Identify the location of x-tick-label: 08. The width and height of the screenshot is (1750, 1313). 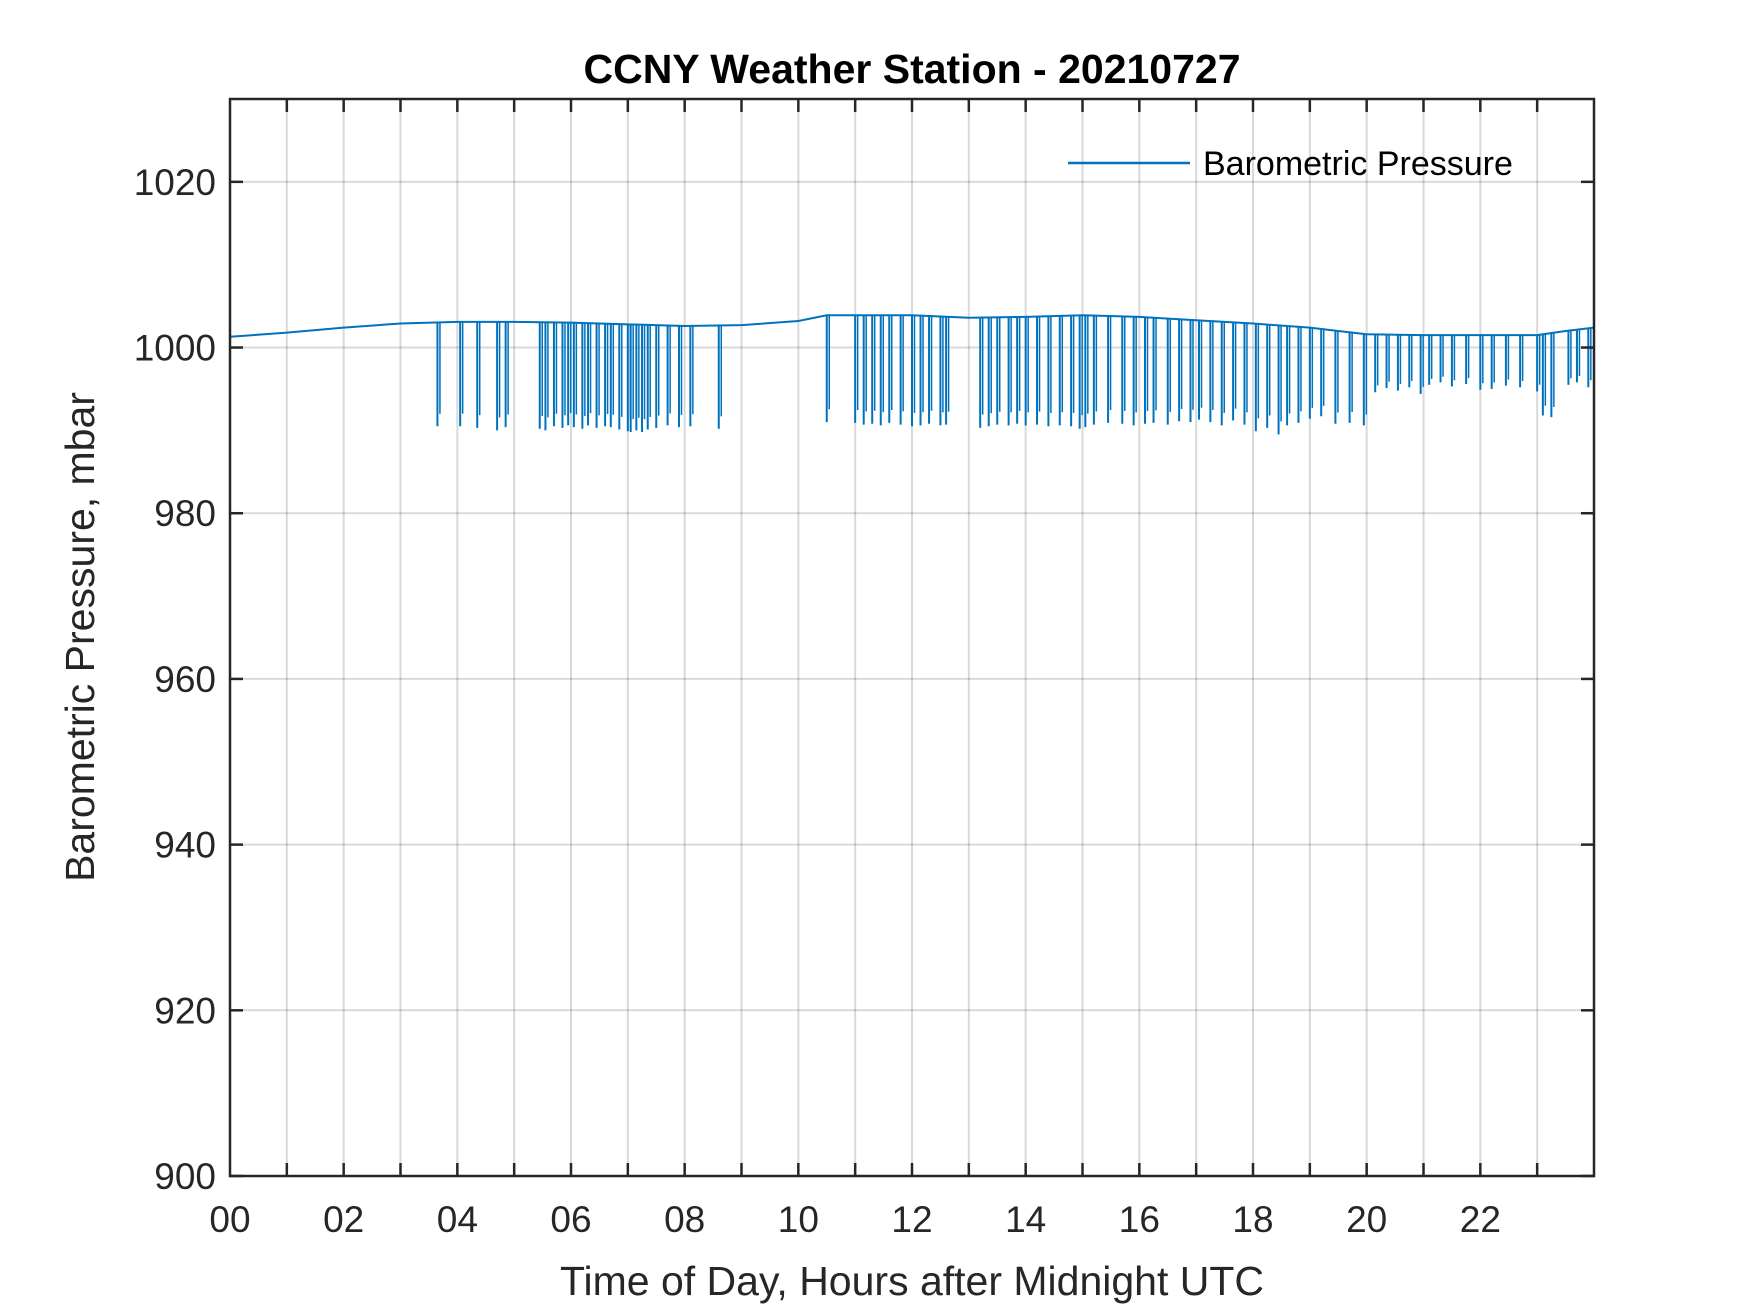
(684, 1219).